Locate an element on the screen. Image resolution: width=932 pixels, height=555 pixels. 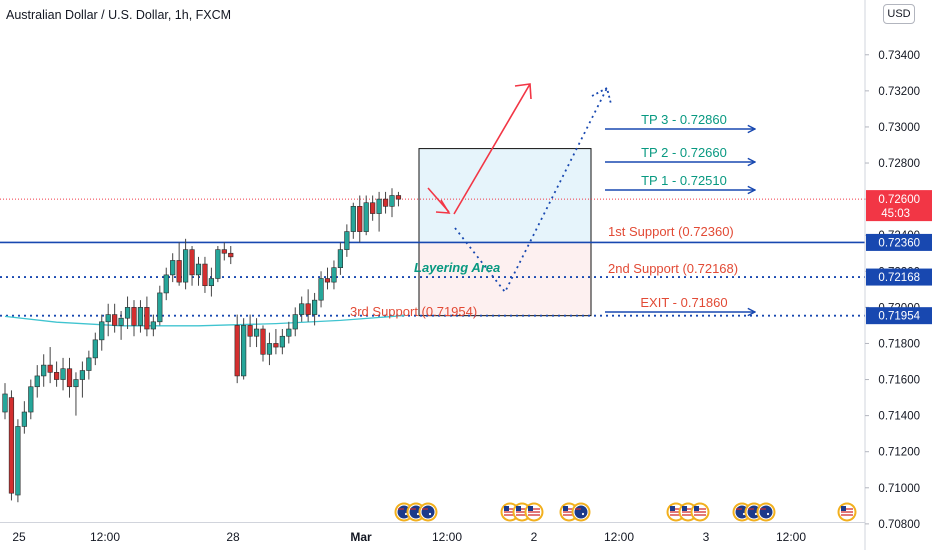
projection-red-up is located at coordinates (492, 149).